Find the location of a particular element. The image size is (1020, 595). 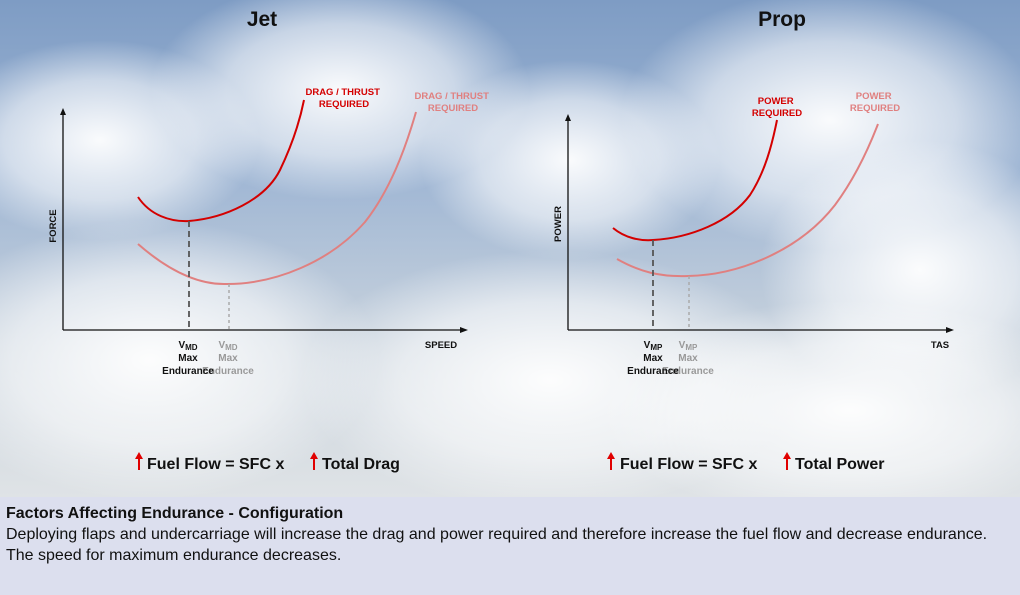

jet-y-axis-label: FORCE is located at coordinates (53, 225).